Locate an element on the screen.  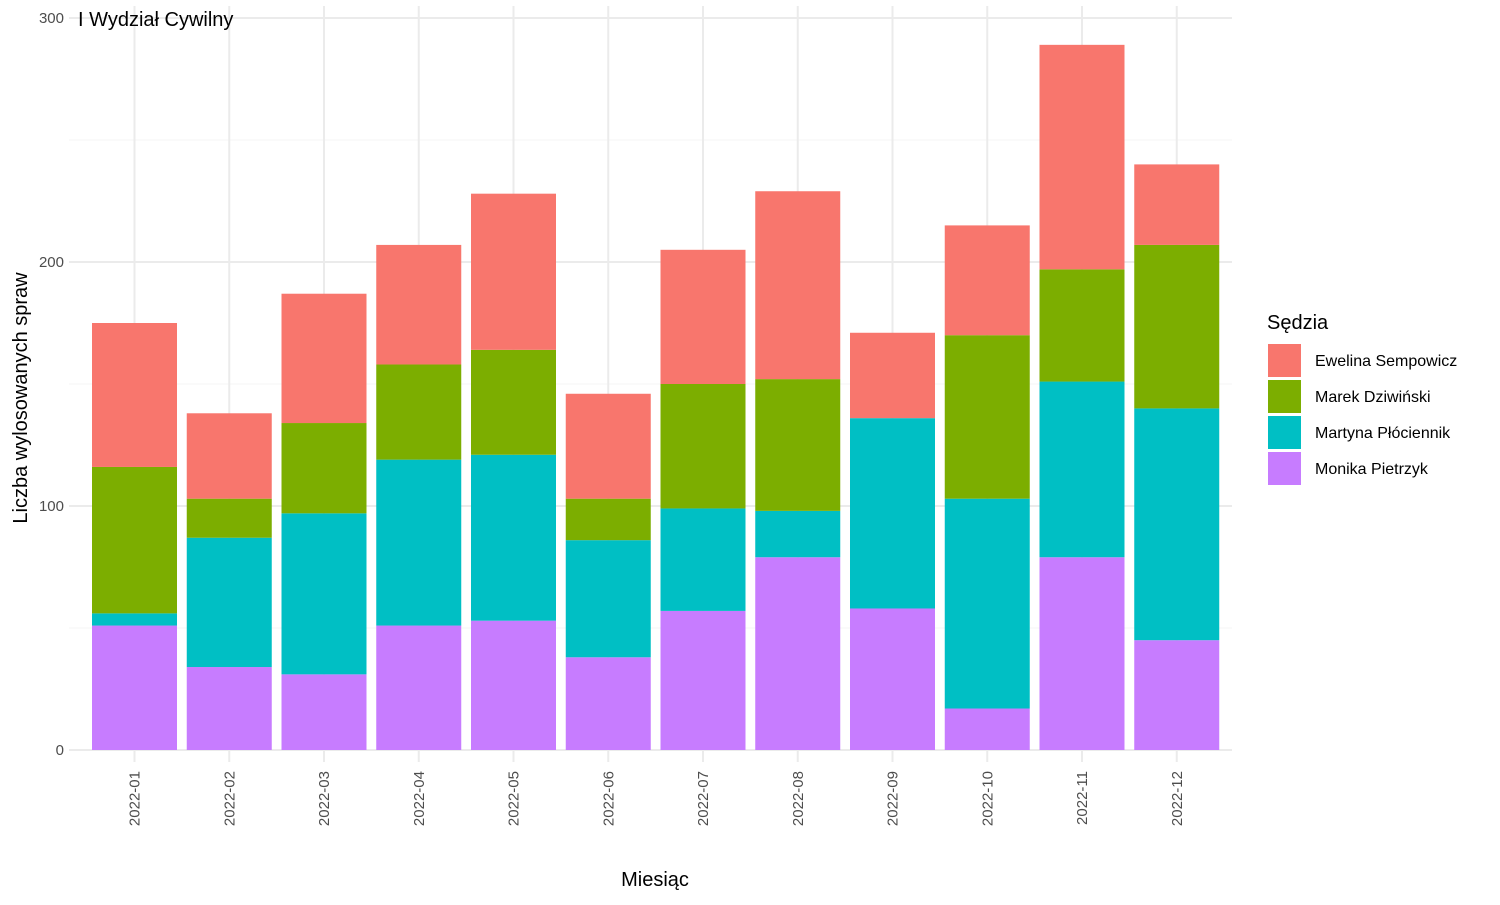
legend-title: Sędzia is located at coordinates (1298, 323).